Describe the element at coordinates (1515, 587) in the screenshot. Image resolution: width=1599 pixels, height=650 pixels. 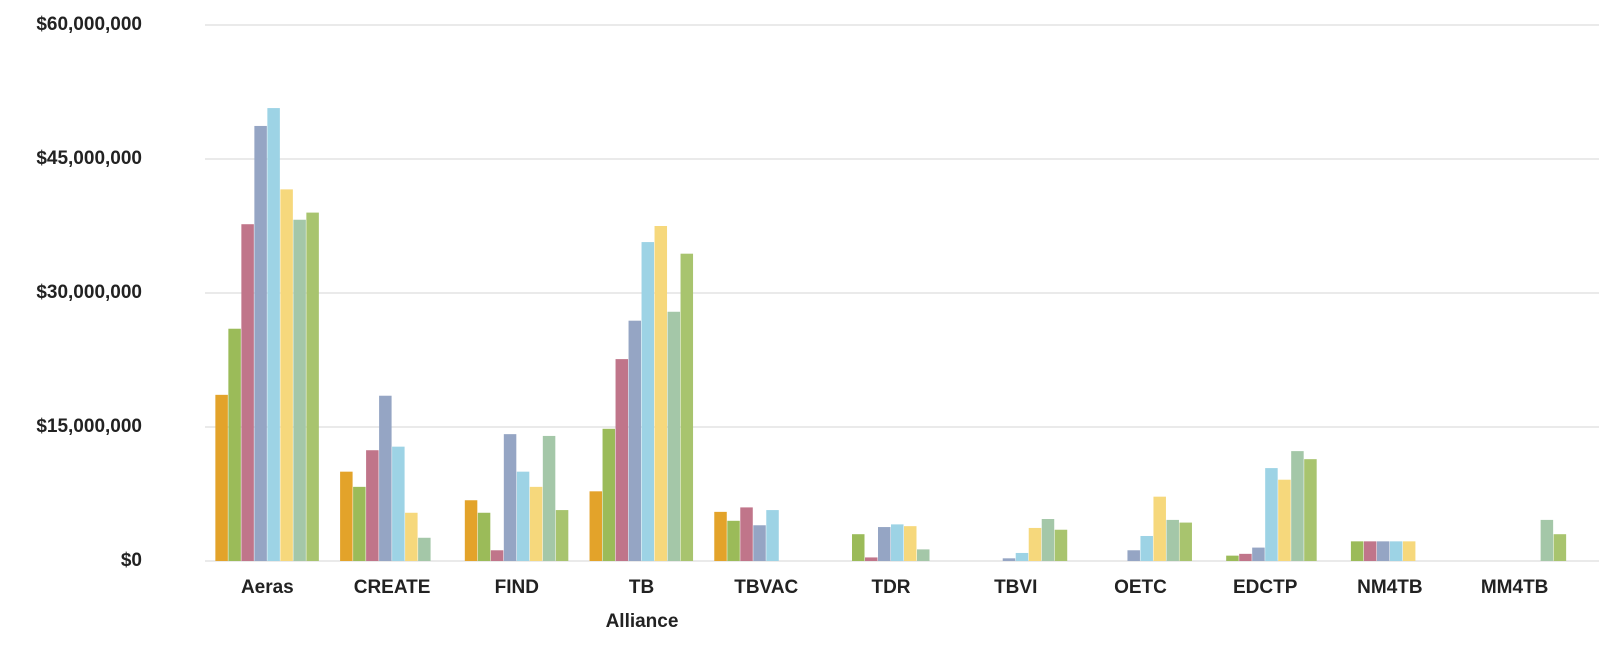
I see `x-tick-label: MM4TB` at that location.